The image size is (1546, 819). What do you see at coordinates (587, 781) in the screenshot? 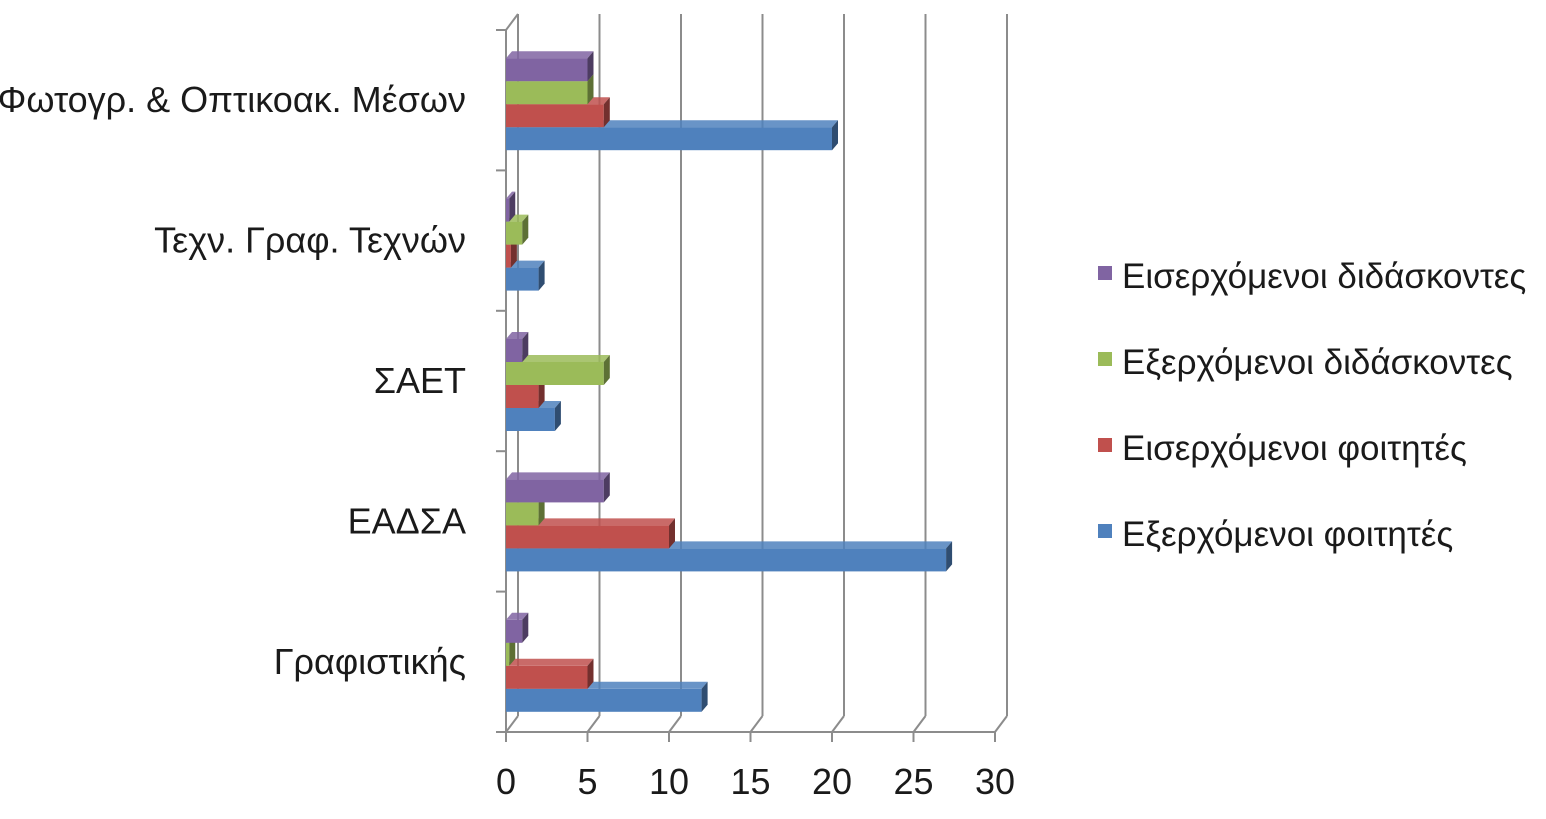
I see `x-tick-label: 5` at bounding box center [587, 781].